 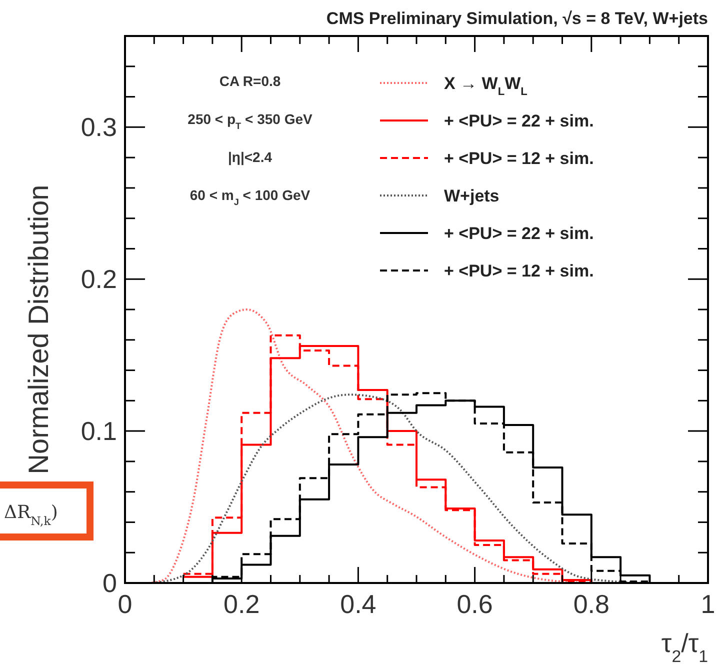 I want to click on y-axis-title: Normalized Distribution, so click(x=38, y=329).